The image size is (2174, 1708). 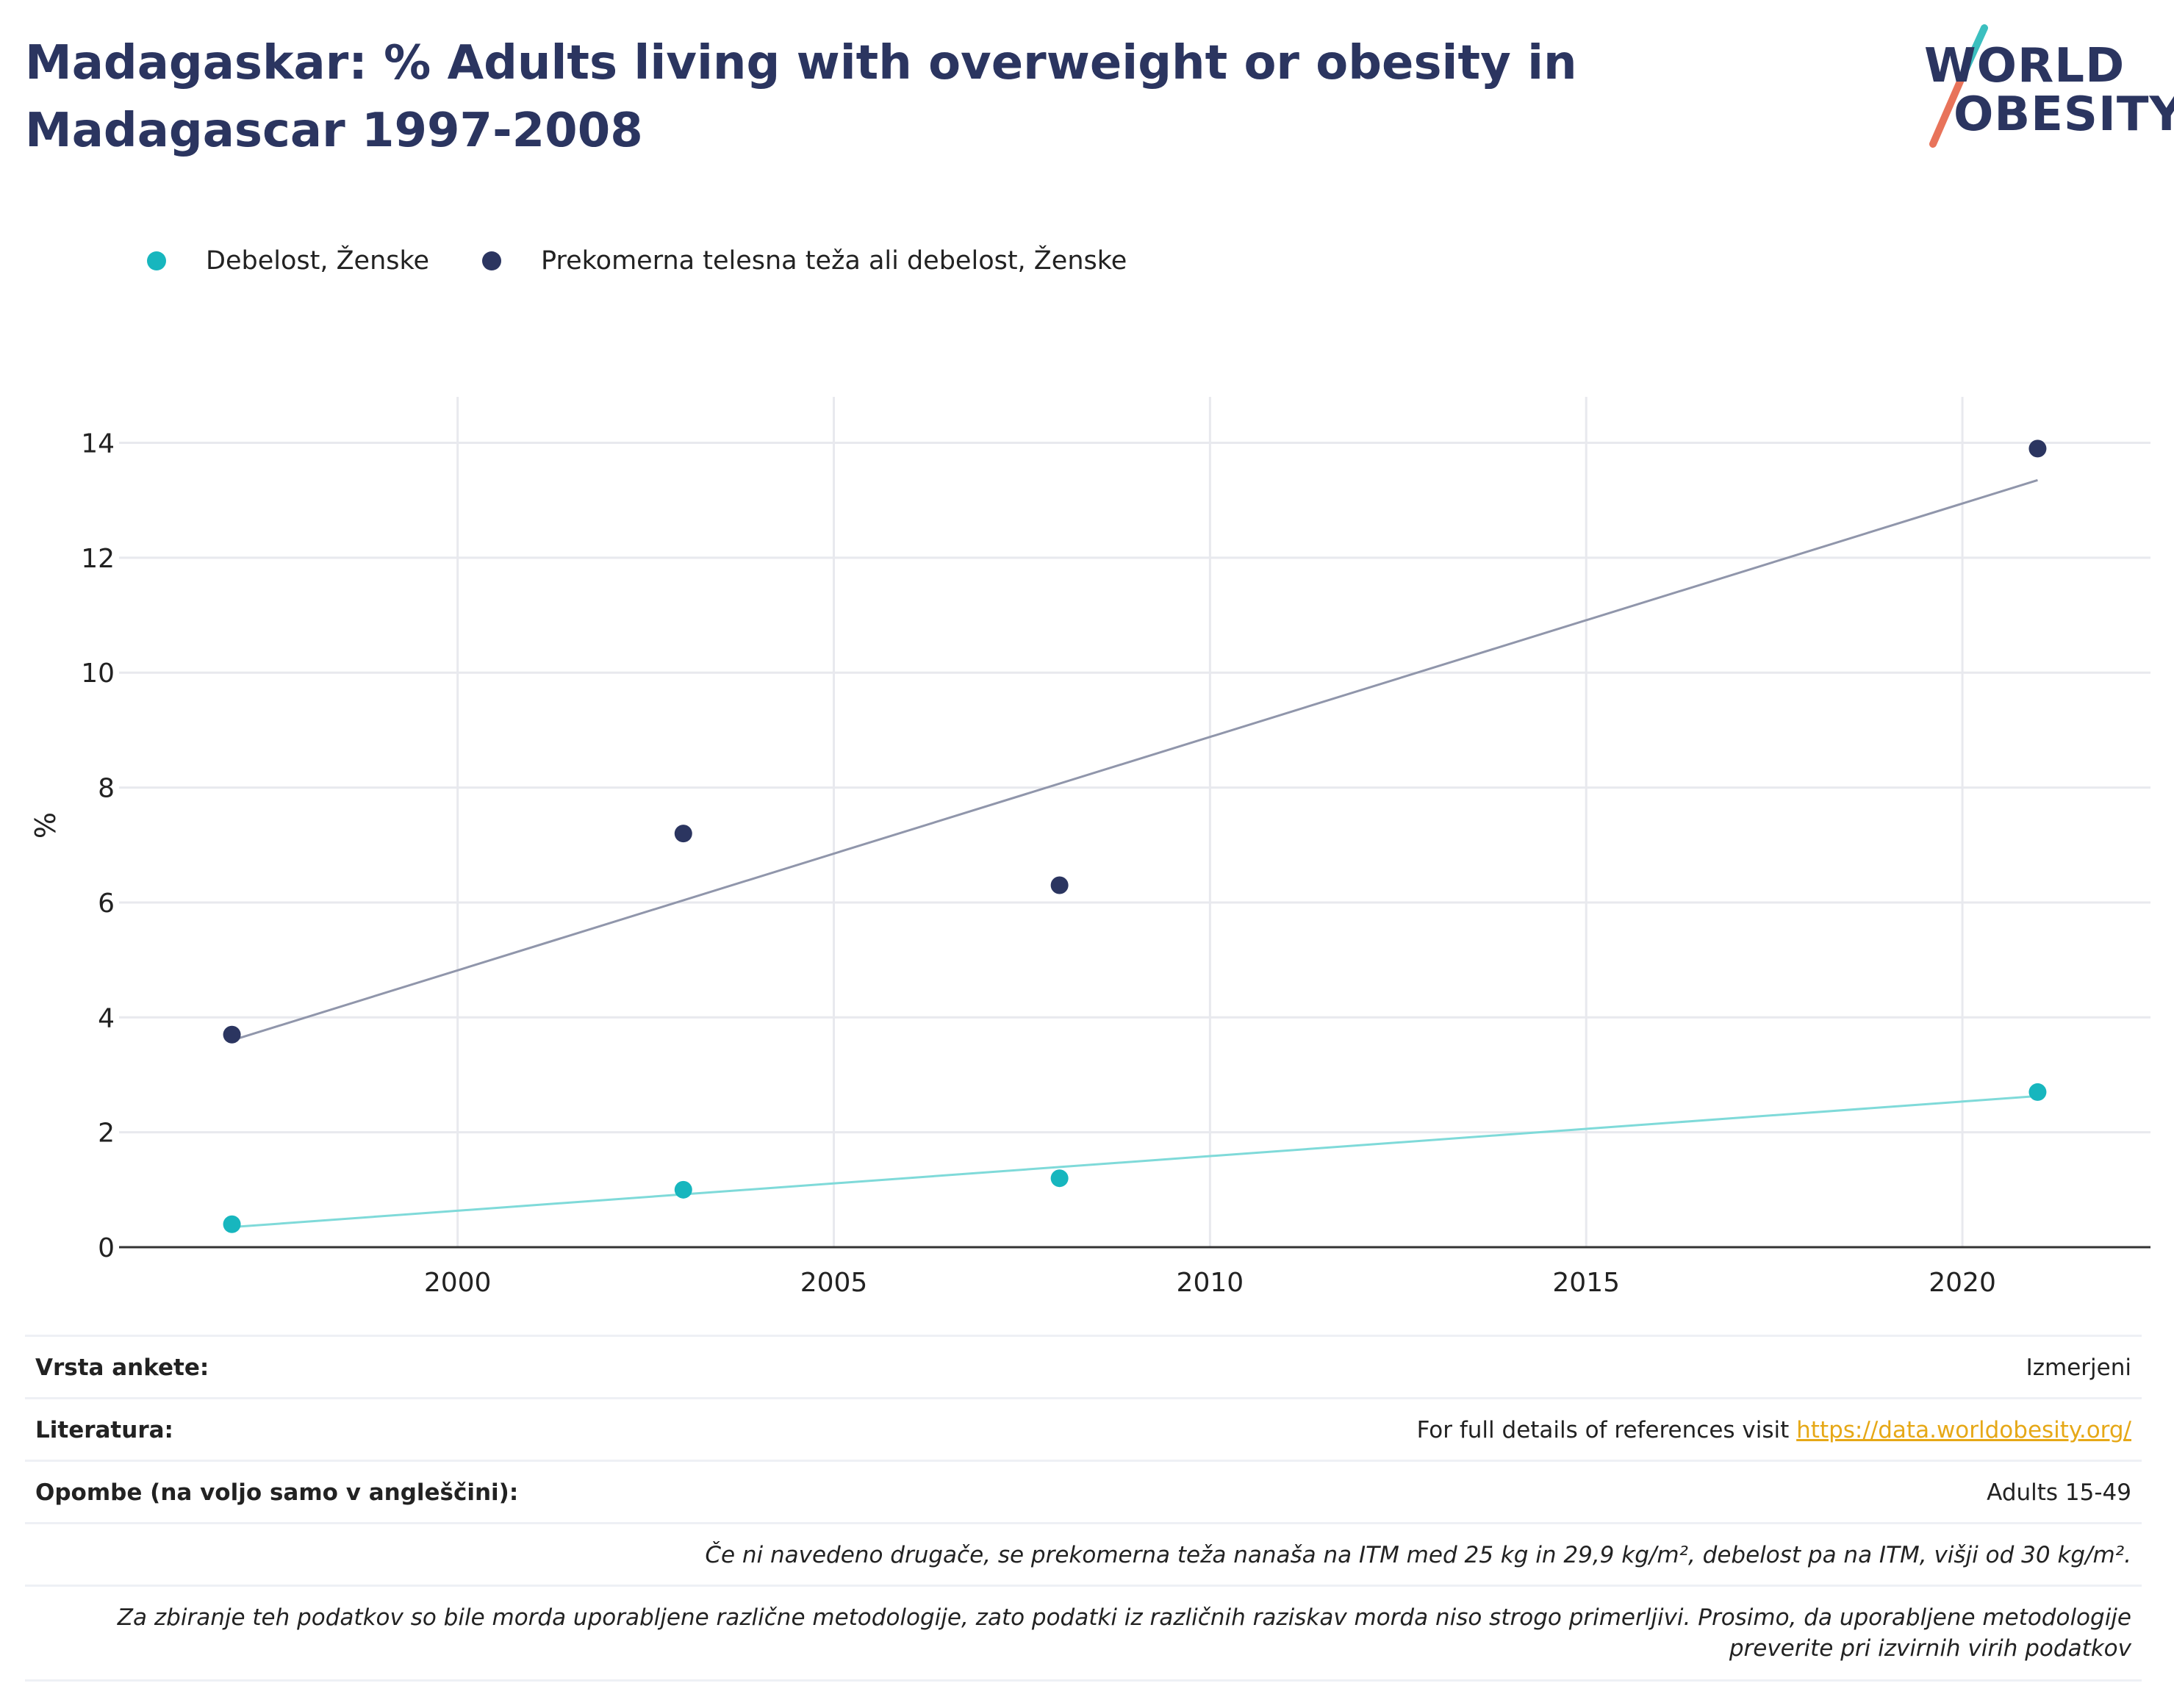 What do you see at coordinates (491, 260) in the screenshot?
I see `legend-marker-overweight` at bounding box center [491, 260].